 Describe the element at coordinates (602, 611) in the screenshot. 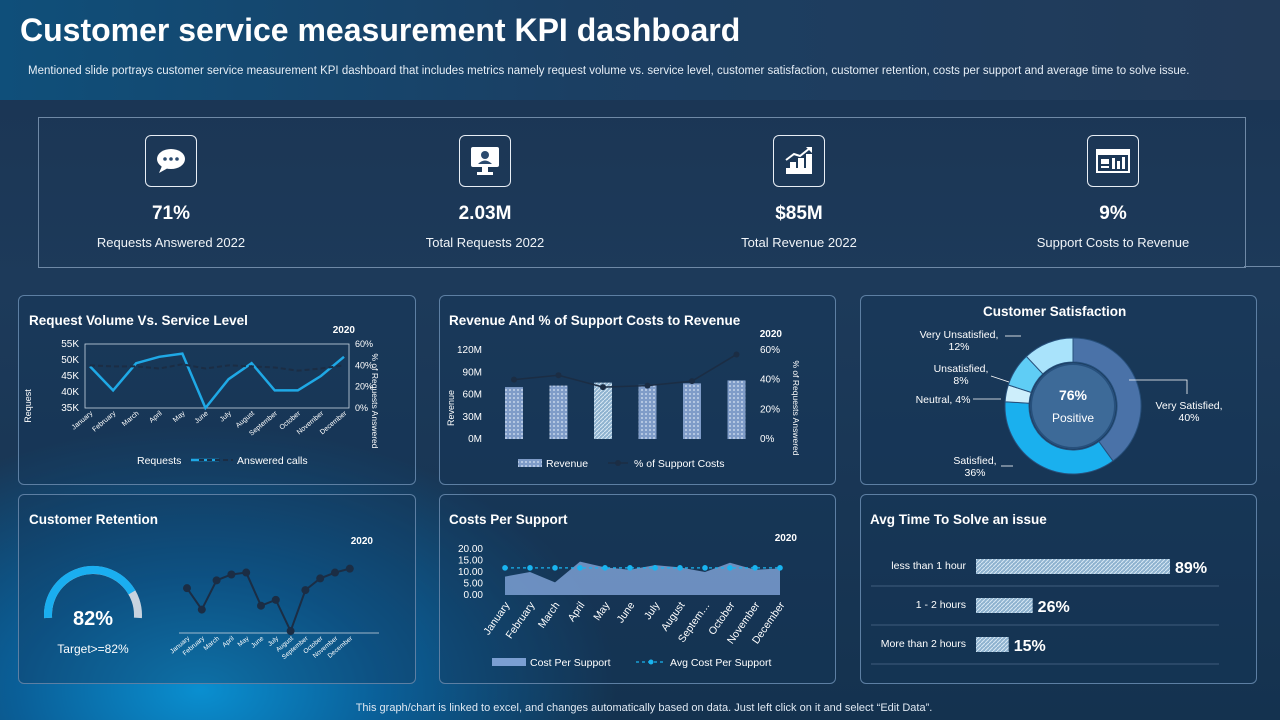

I see `x-tick-label: May` at that location.